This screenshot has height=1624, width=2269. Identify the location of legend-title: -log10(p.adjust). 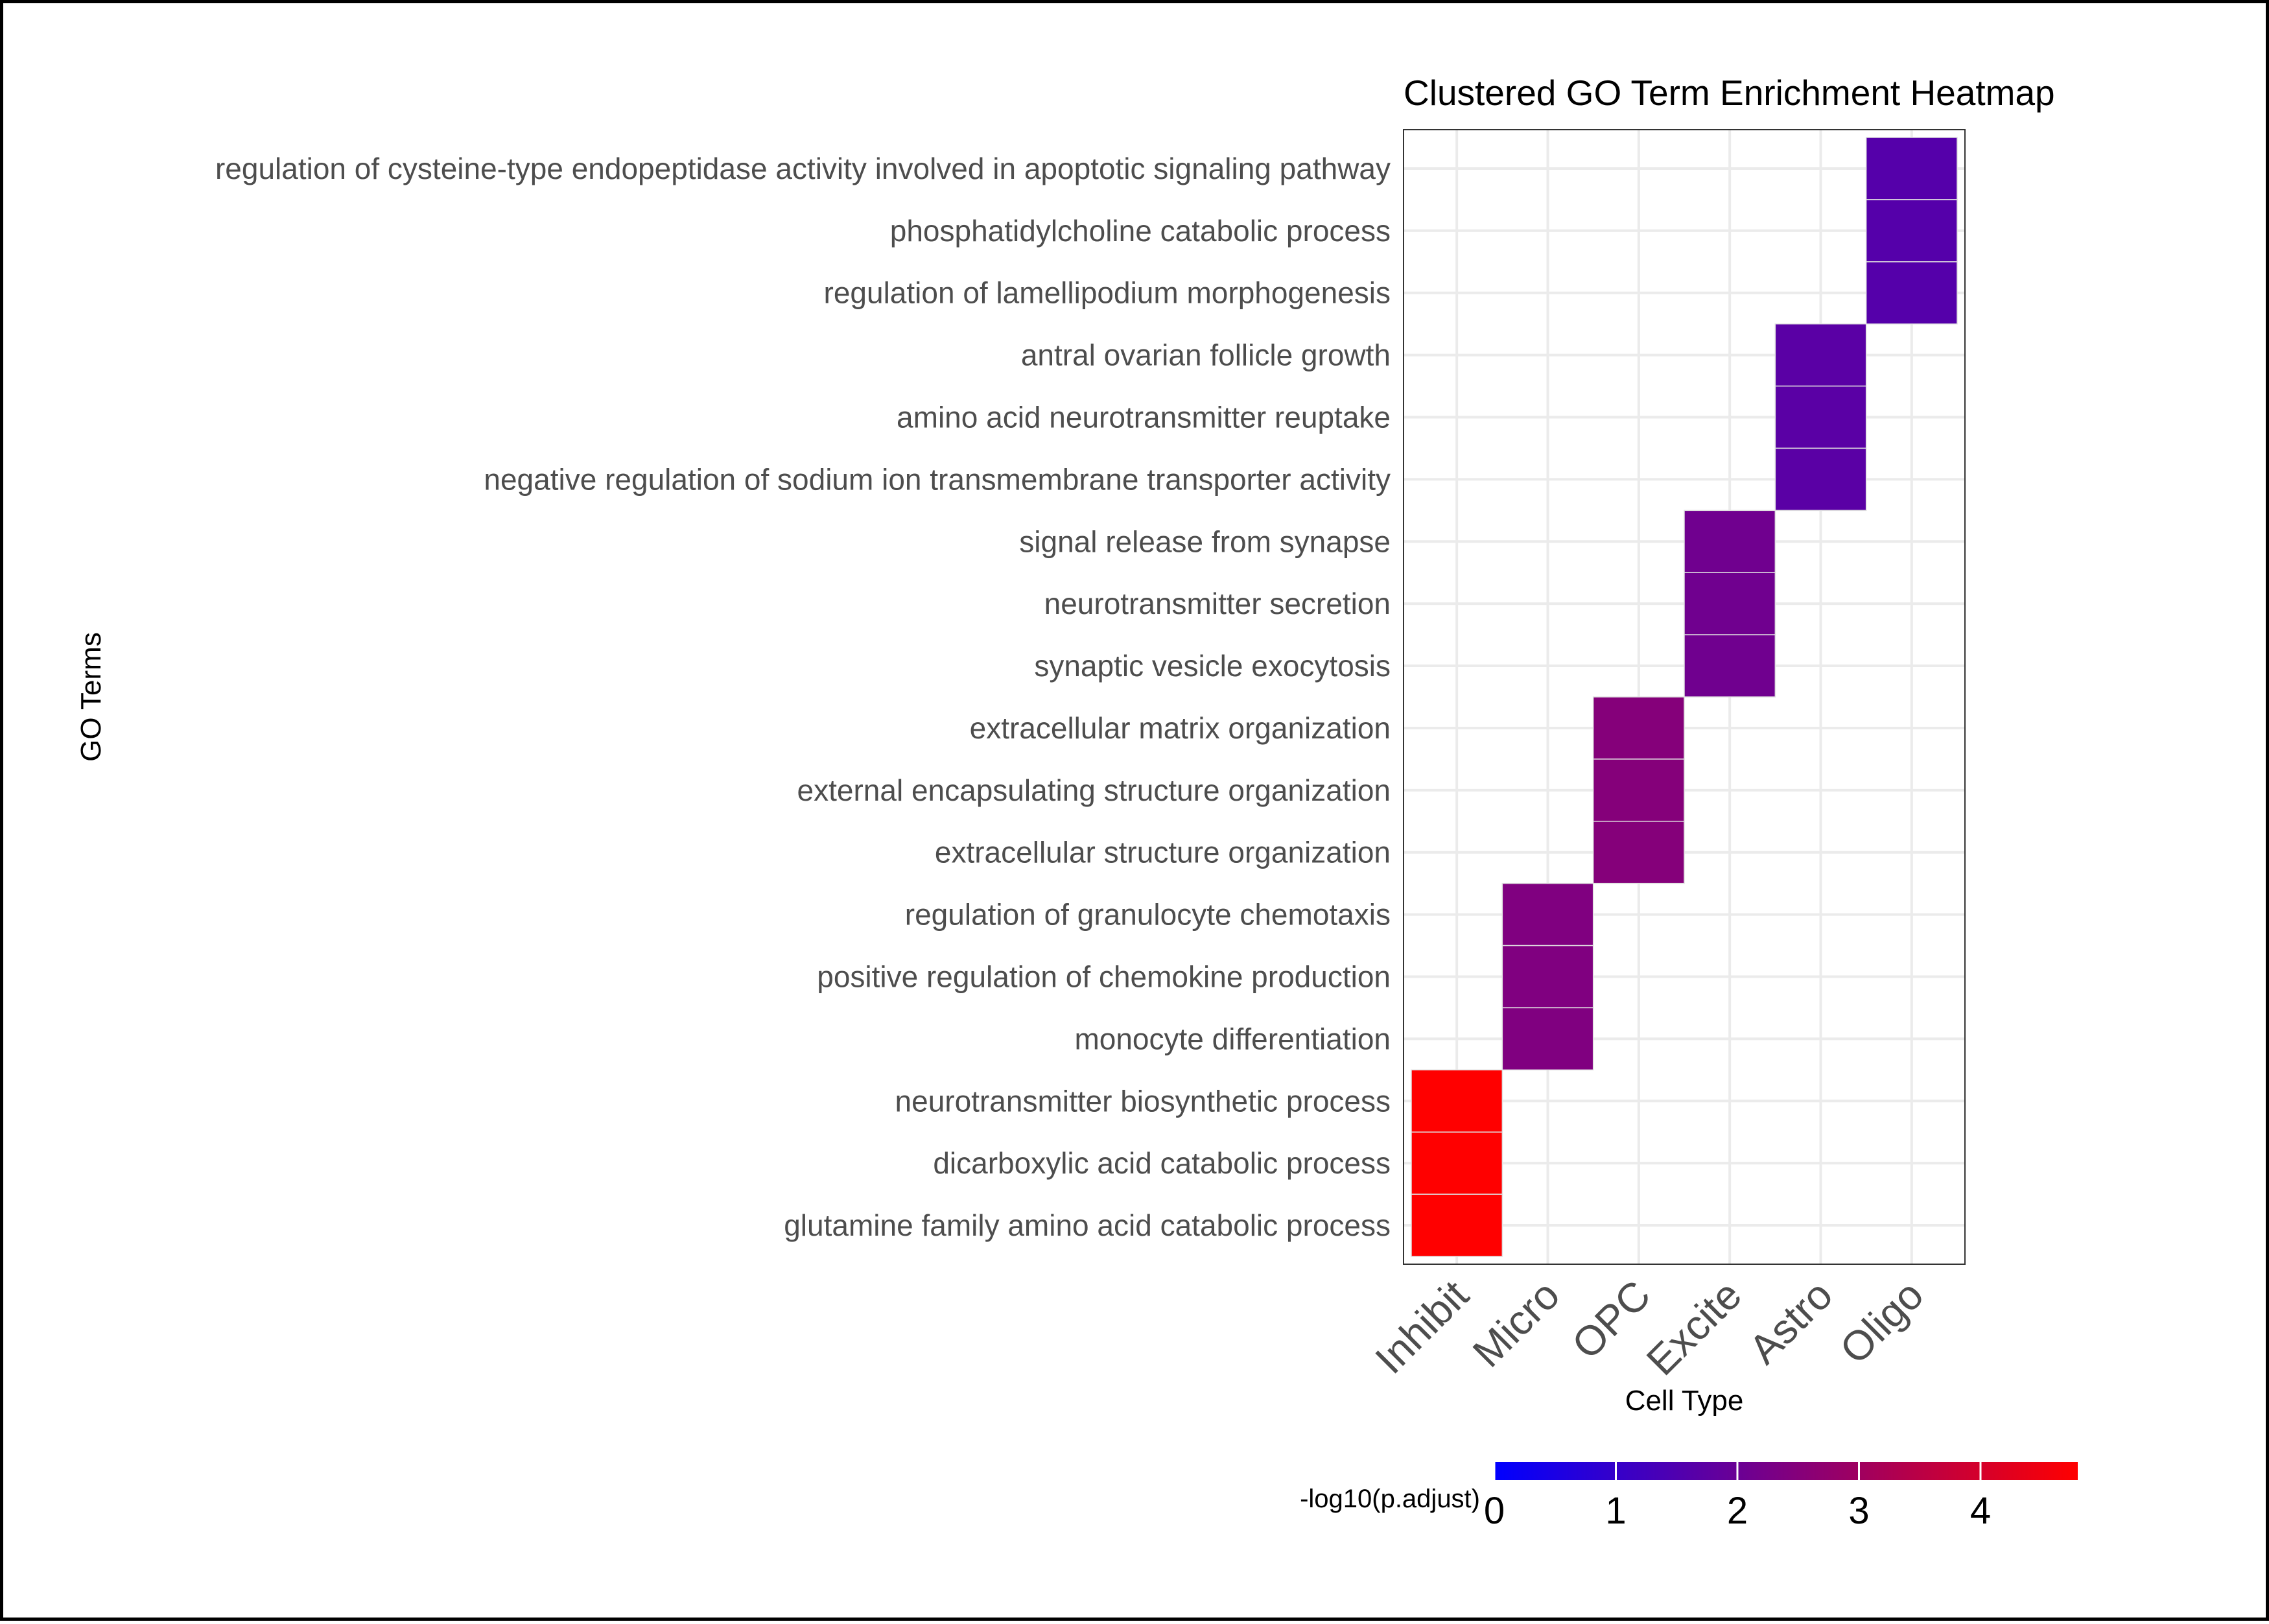
(1390, 1499).